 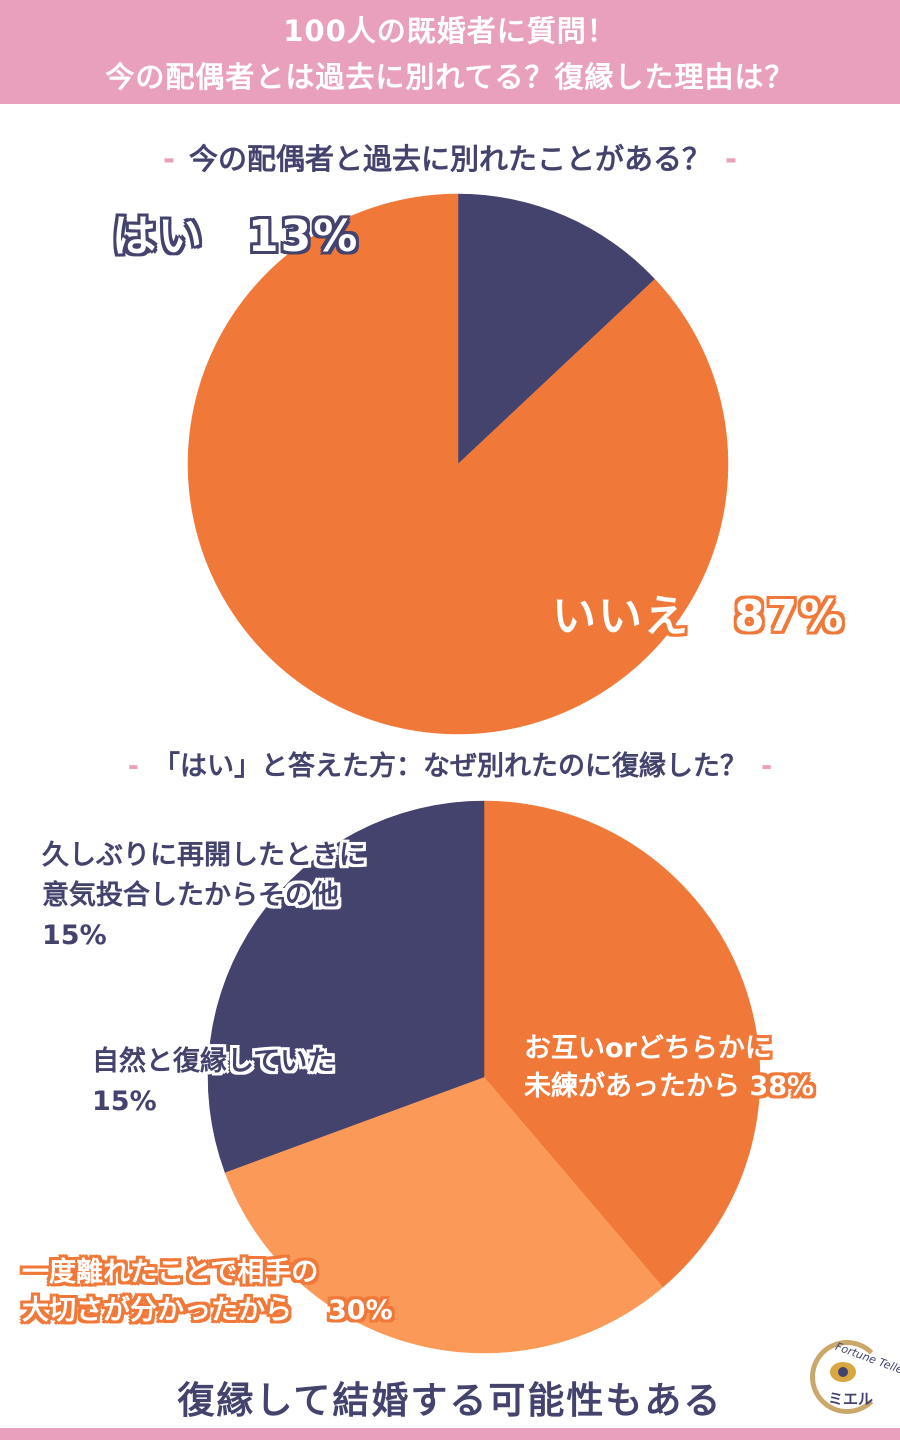 I want to click on pie1-label-no: いいえ 87%, so click(x=698, y=612).